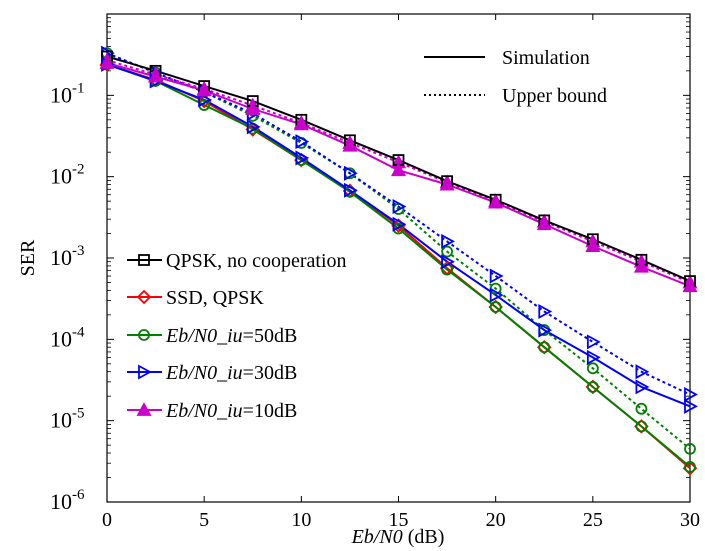 The height and width of the screenshot is (551, 705). Describe the element at coordinates (67, 175) in the screenshot. I see `y-tick-label: 10⁻²` at that location.